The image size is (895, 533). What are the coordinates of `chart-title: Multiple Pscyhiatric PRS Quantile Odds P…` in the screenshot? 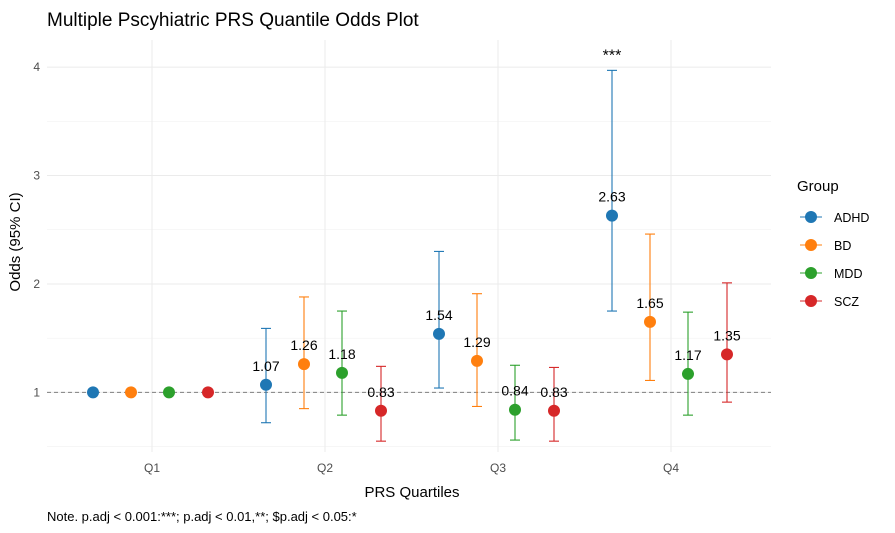 It's located at (233, 20).